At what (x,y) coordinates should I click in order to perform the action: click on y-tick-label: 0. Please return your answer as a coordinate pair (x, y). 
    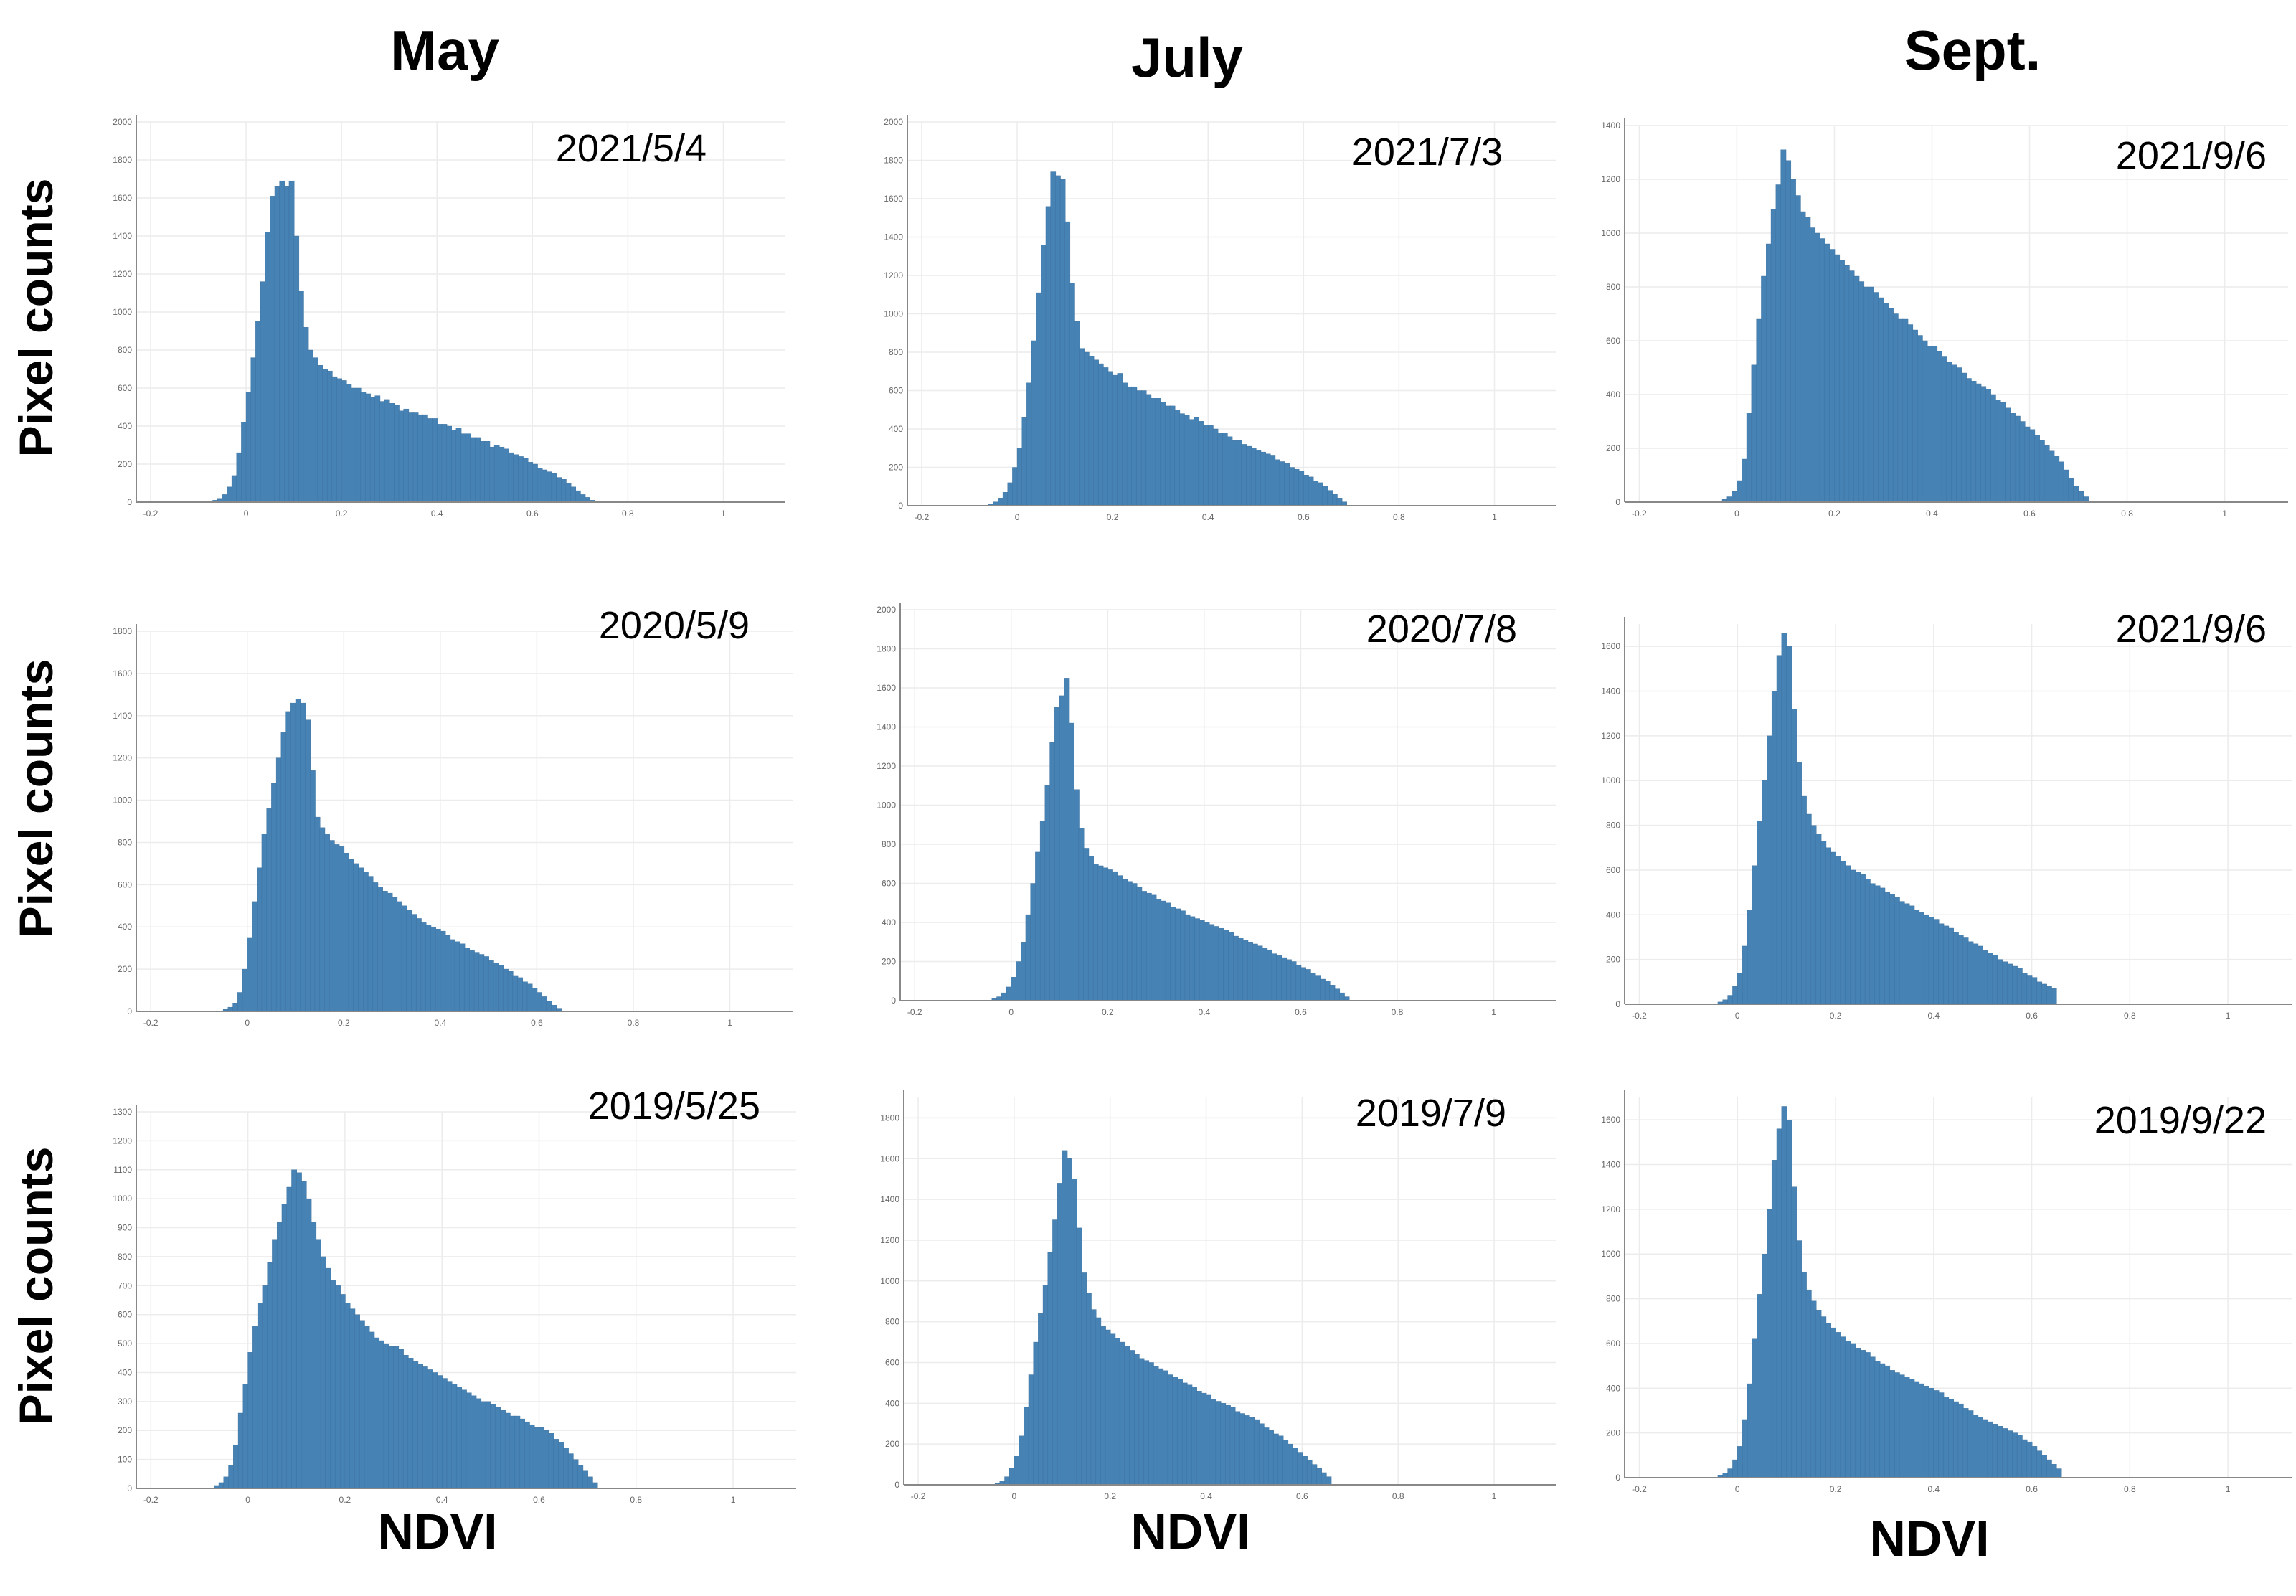
    Looking at the image, I should click on (900, 506).